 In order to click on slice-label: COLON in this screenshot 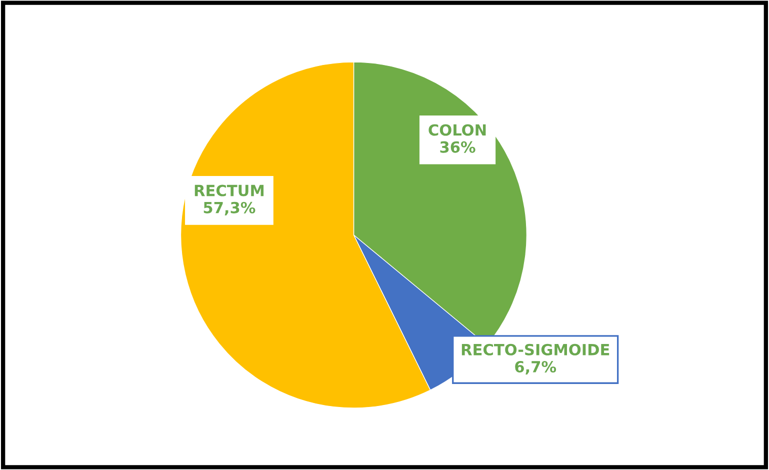, I will do `click(457, 130)`.